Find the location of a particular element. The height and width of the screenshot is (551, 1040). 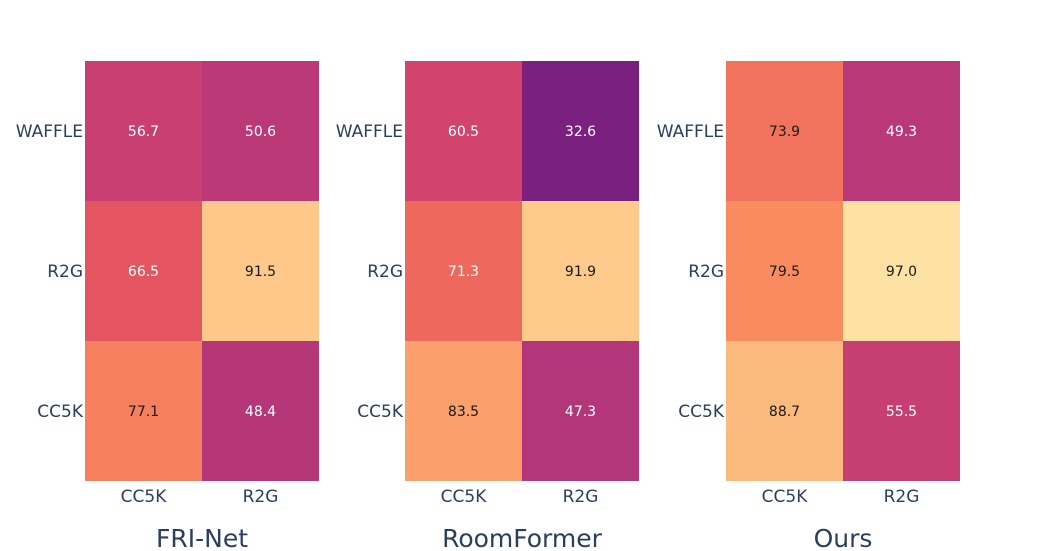

cell-value-label: 60.5 is located at coordinates (463, 132).